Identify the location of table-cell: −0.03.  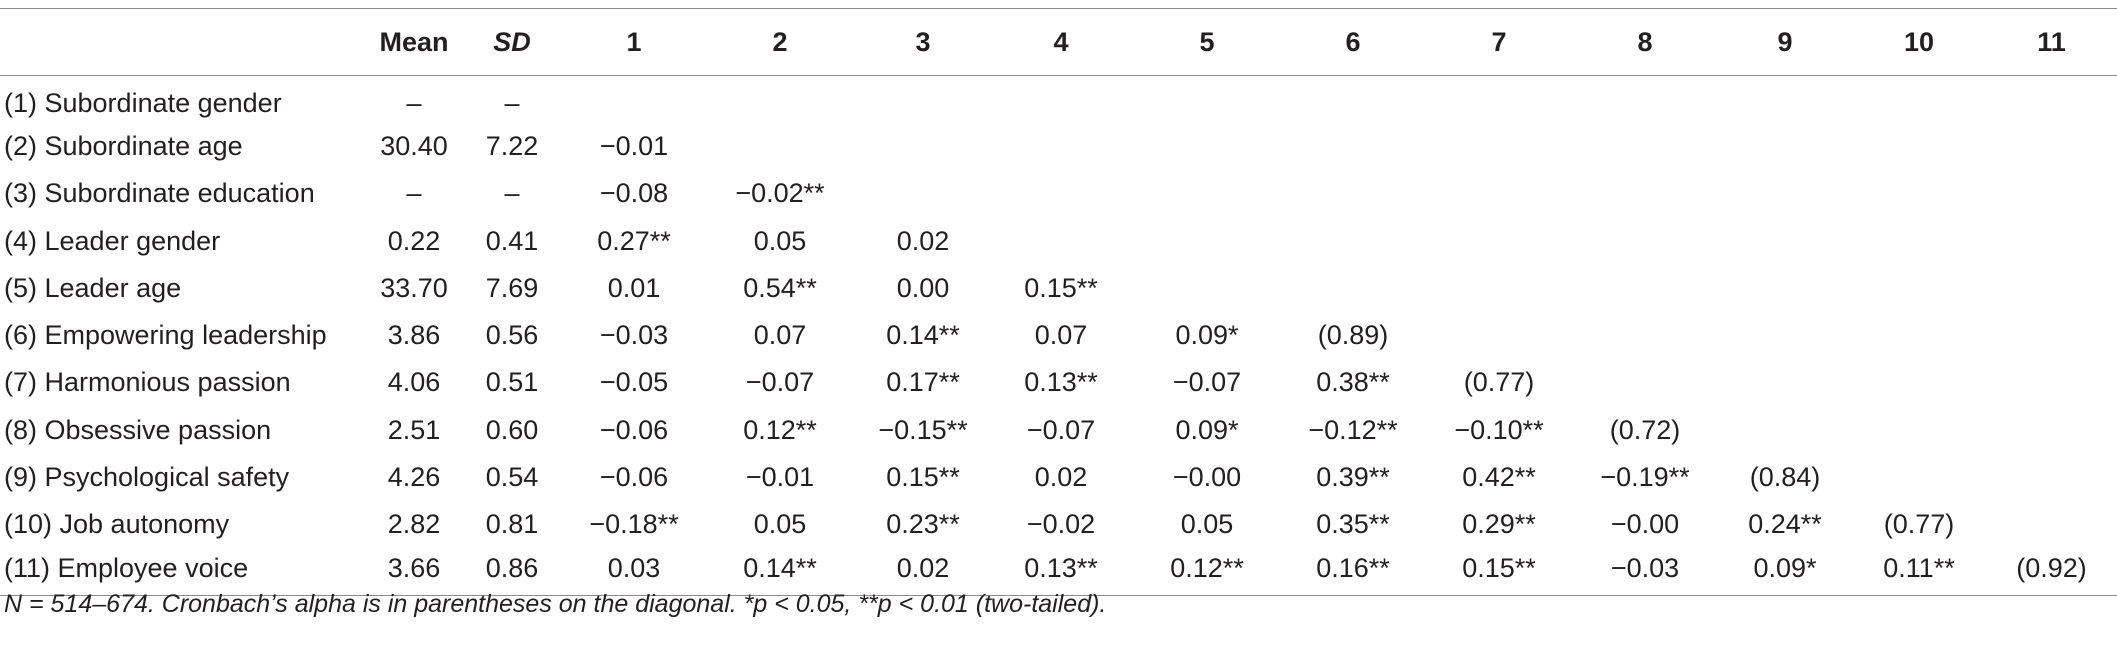
(1645, 568).